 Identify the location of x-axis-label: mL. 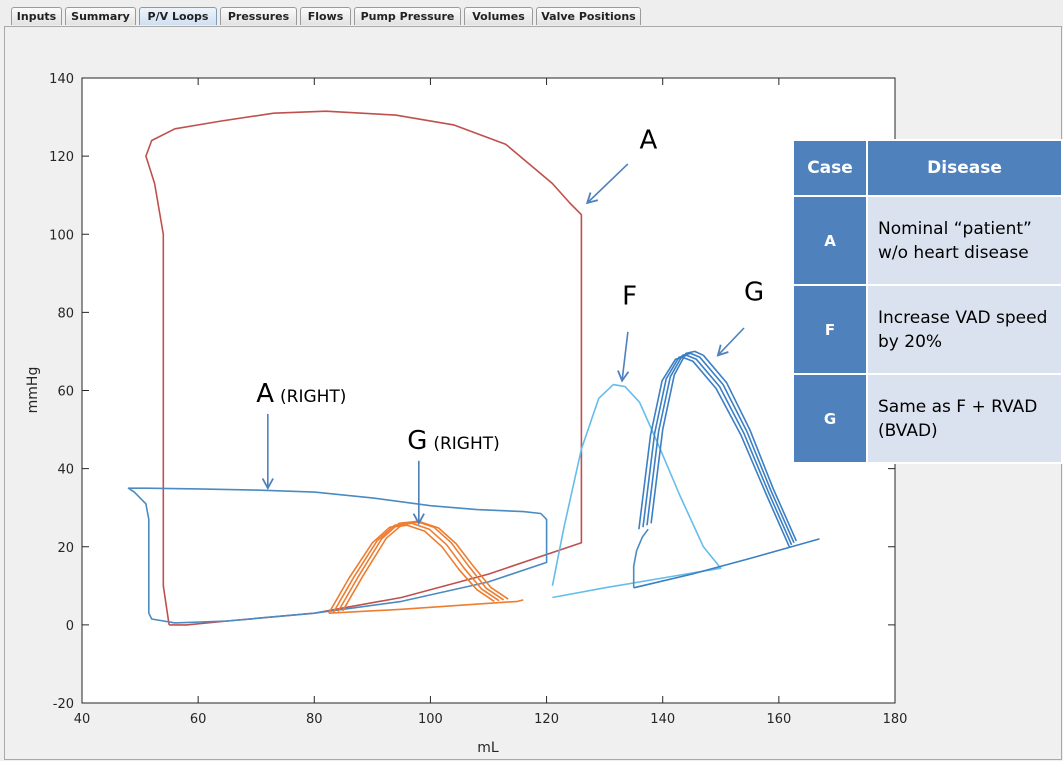
(488, 748).